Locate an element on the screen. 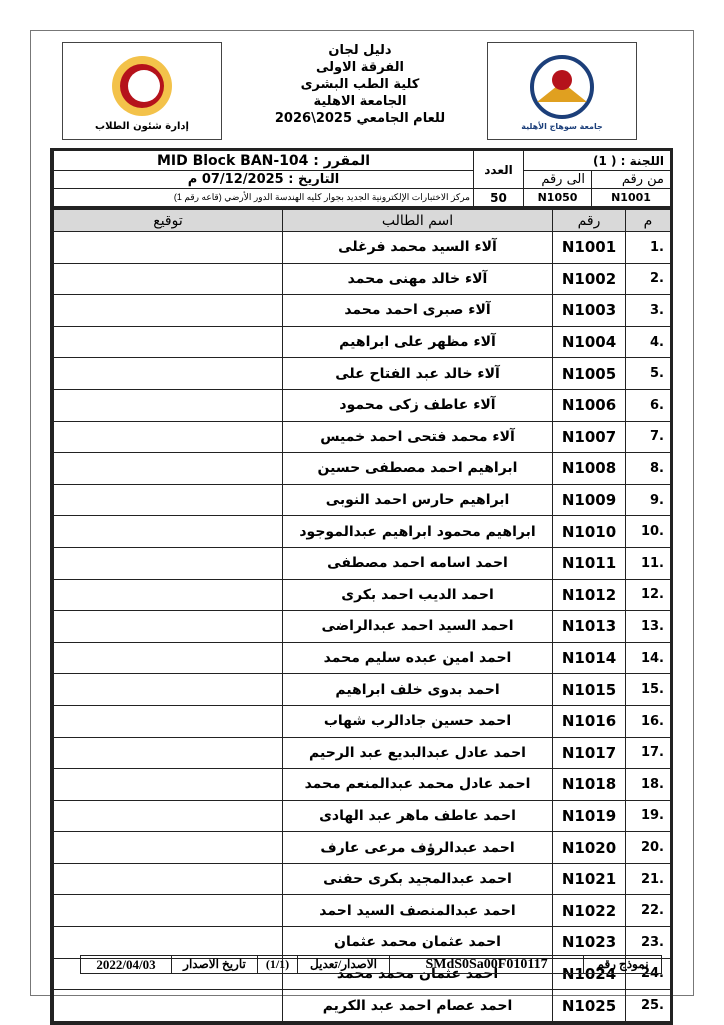 The width and height of the screenshot is (724, 1025). row-number: 4. is located at coordinates (647, 342).